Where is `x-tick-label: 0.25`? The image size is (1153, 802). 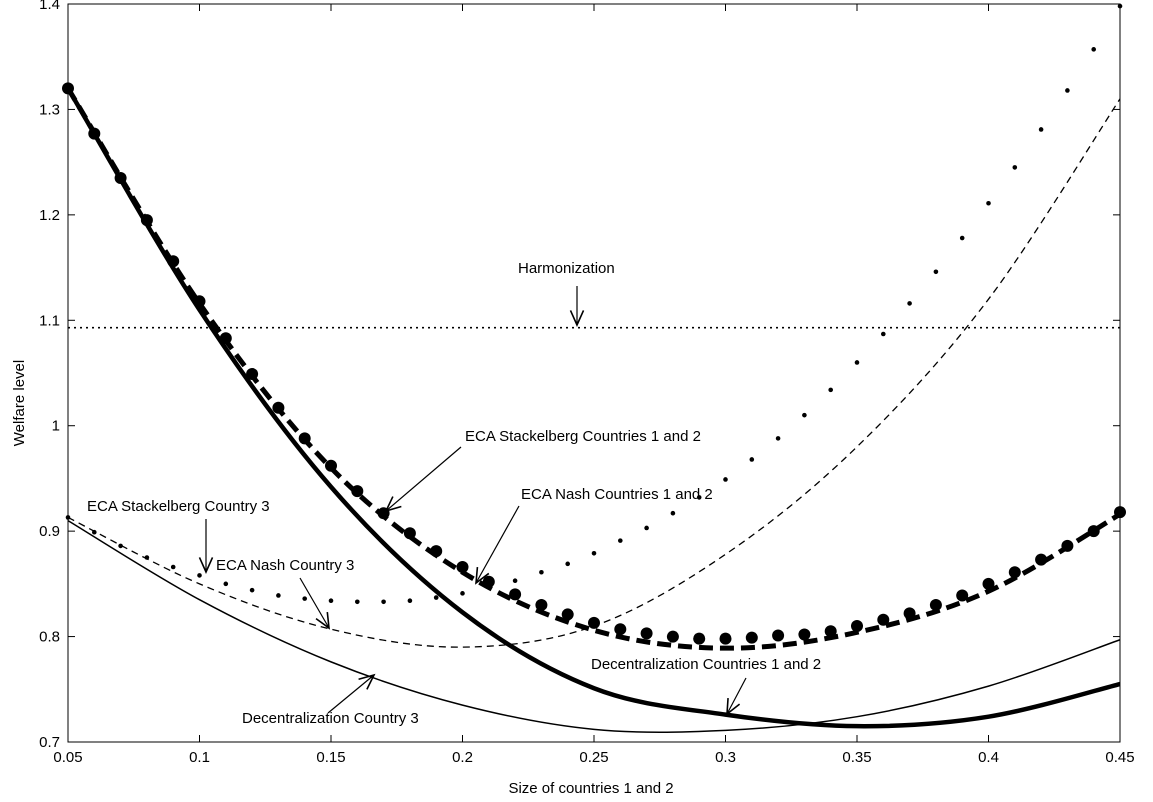 x-tick-label: 0.25 is located at coordinates (593, 757).